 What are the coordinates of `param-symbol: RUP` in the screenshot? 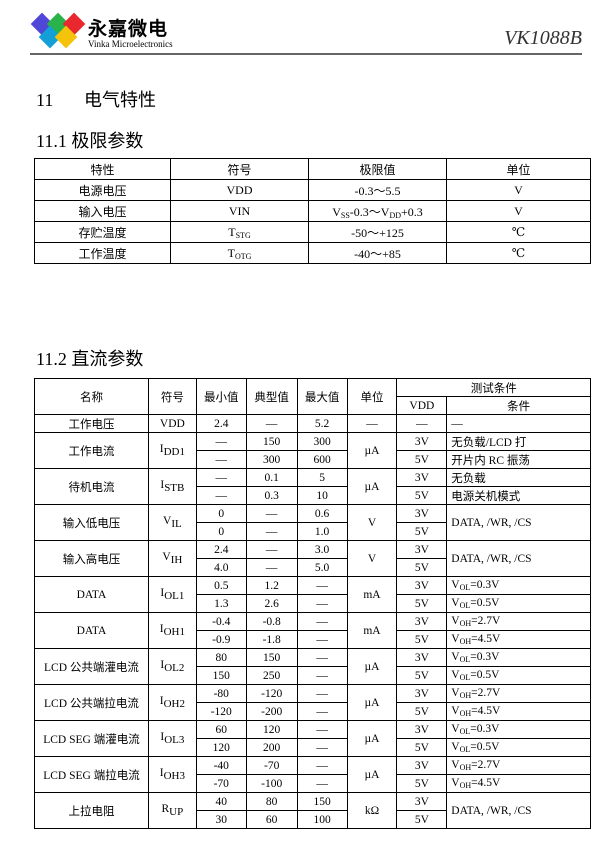 It's located at (172, 810).